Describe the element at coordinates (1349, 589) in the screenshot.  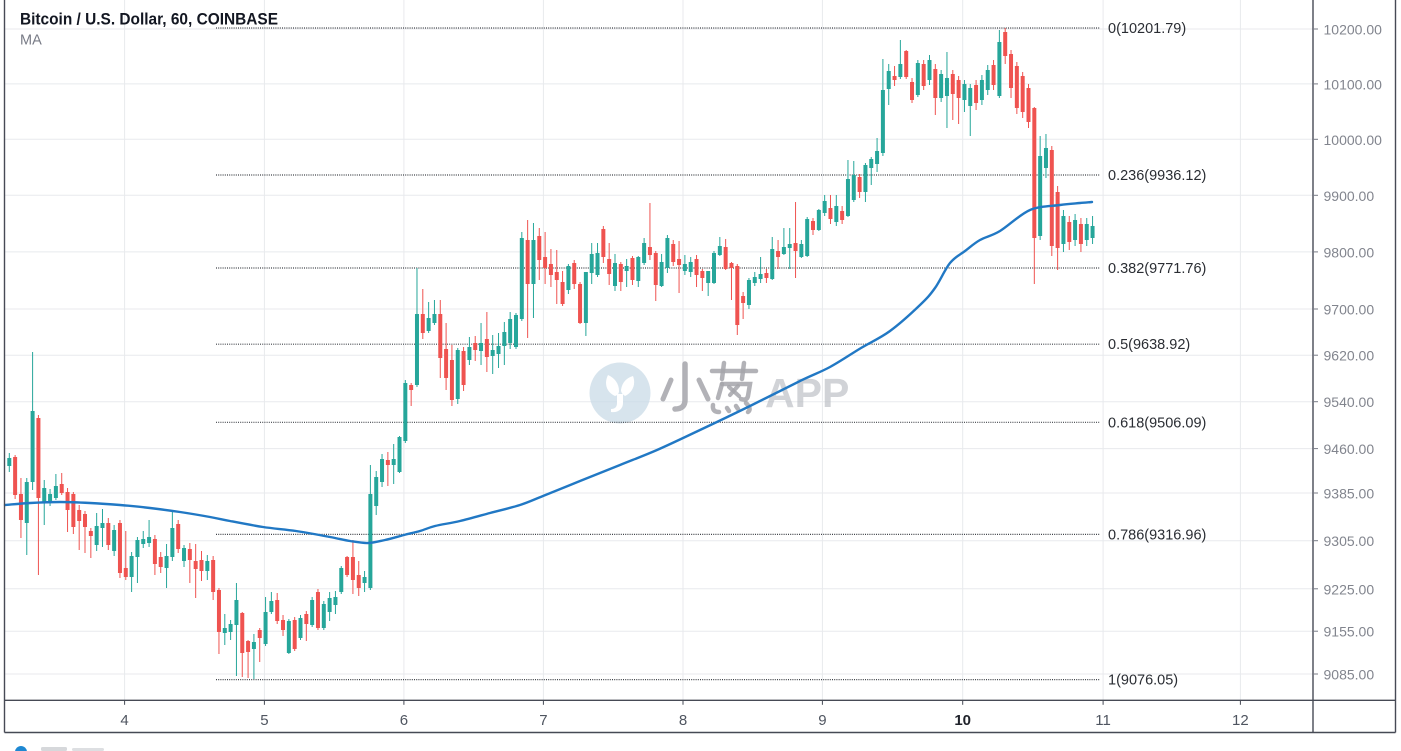
I see `svg-text: 9225.00` at that location.